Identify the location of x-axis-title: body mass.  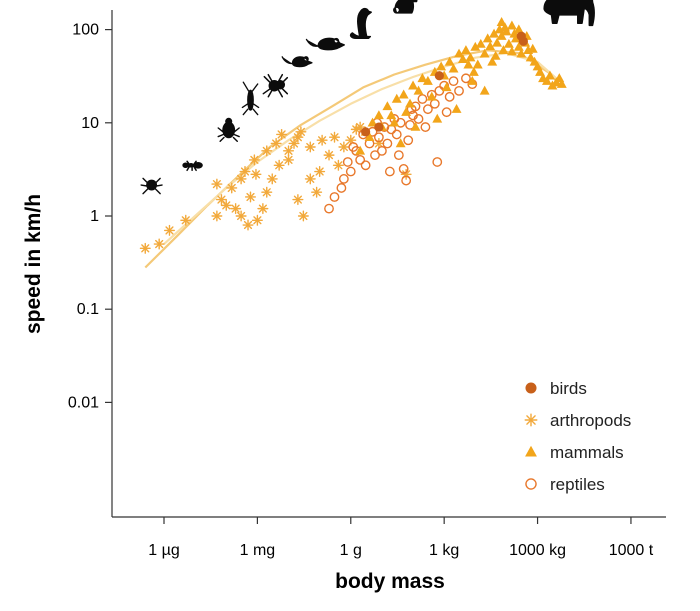
(390, 581).